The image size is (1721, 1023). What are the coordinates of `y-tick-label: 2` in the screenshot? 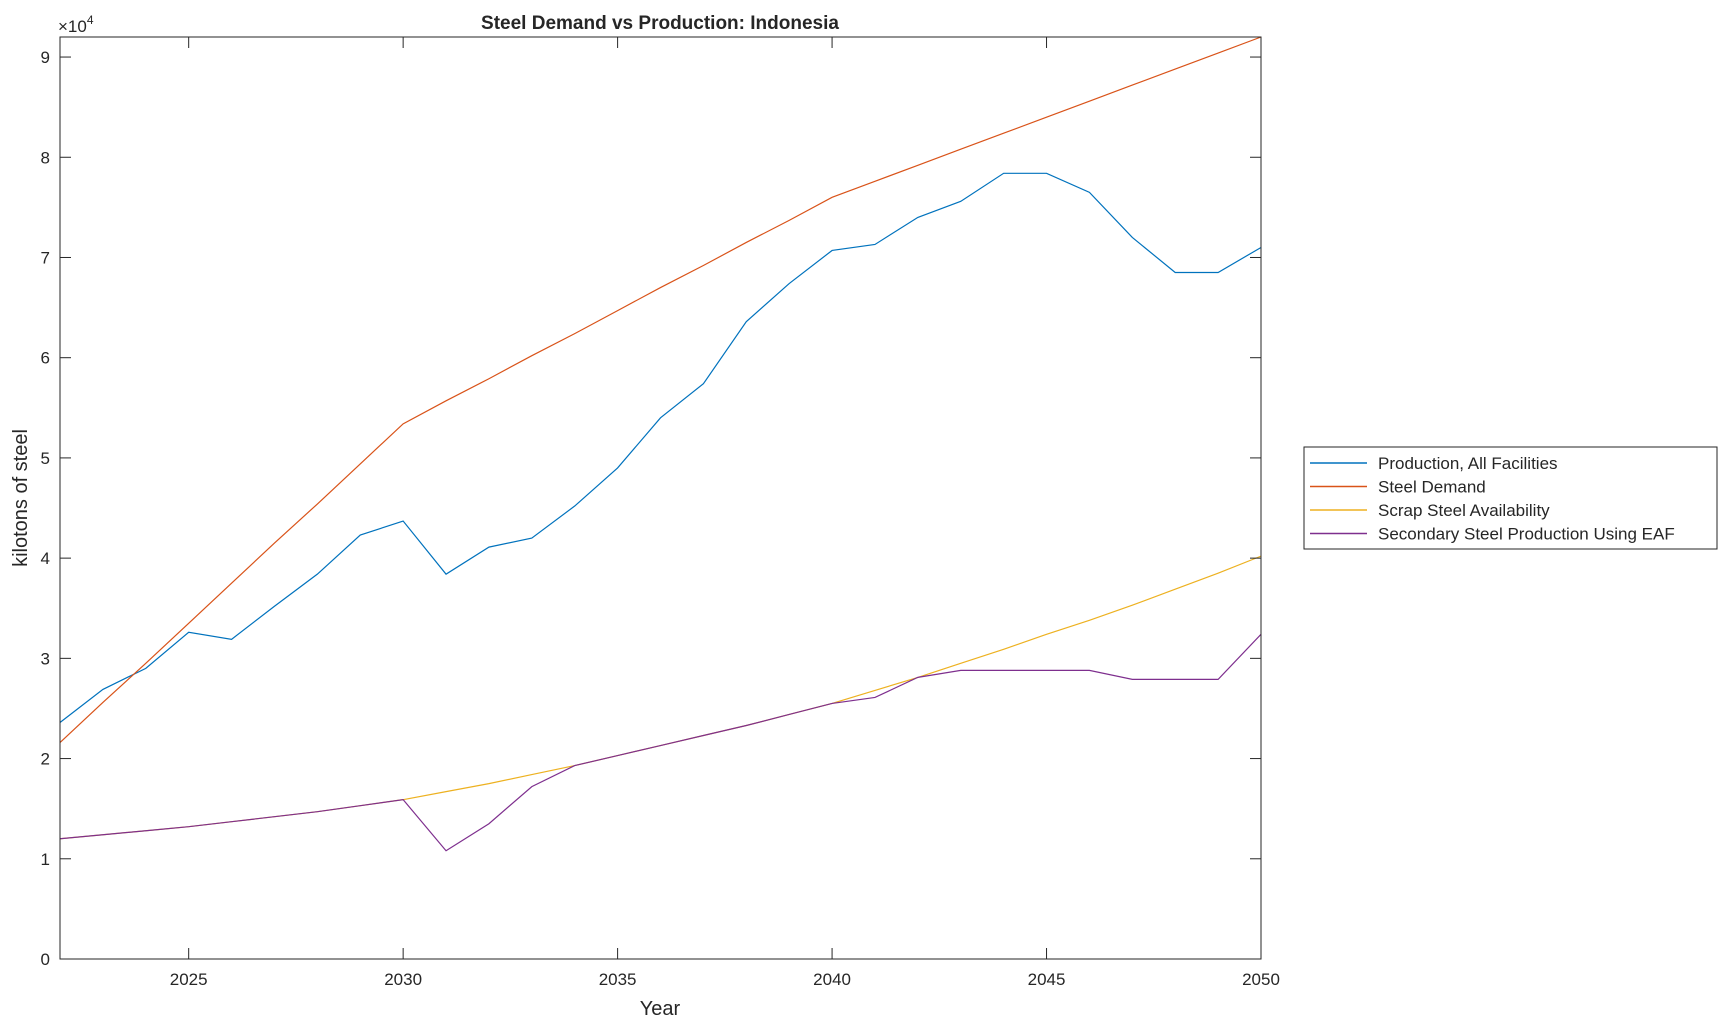 It's located at (45, 759).